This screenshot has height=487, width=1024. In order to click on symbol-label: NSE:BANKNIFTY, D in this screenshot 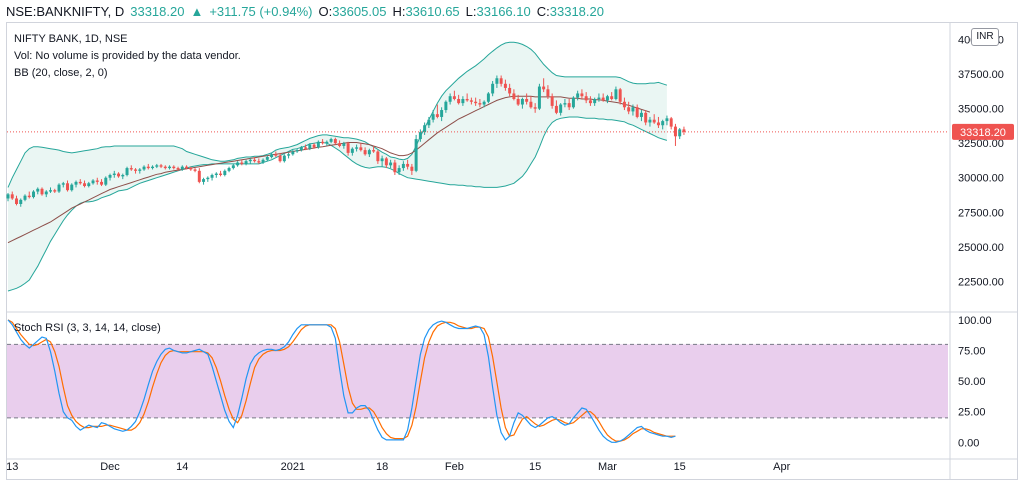, I will do `click(65, 11)`.